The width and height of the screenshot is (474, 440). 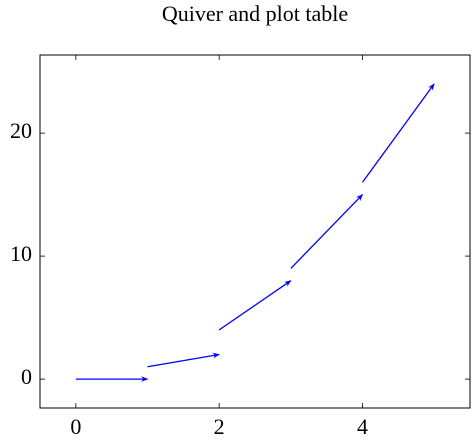 What do you see at coordinates (75, 426) in the screenshot?
I see `x-tick-label: 0` at bounding box center [75, 426].